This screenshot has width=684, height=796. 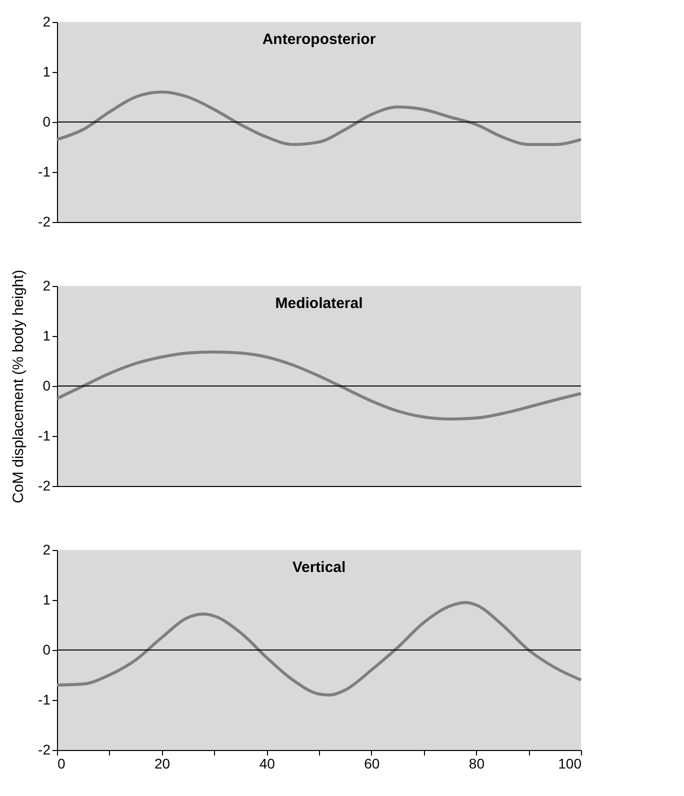 What do you see at coordinates (319, 303) in the screenshot?
I see `text: Mediolateral` at bounding box center [319, 303].